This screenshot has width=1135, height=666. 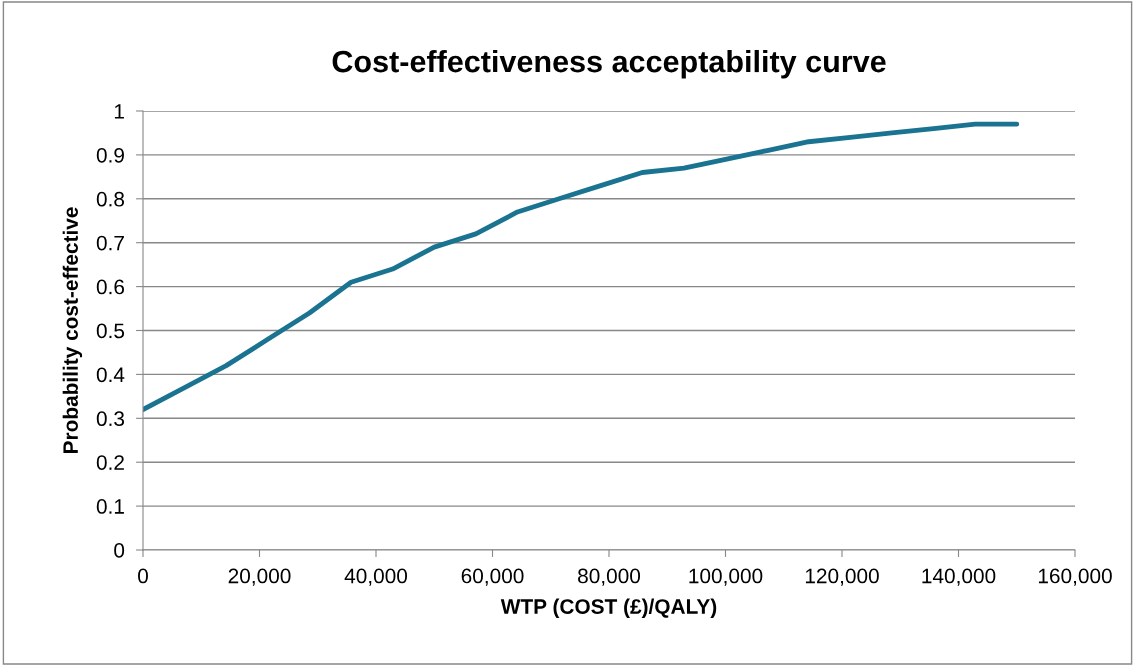 I want to click on x-tick-label: 80,000, so click(x=609, y=577).